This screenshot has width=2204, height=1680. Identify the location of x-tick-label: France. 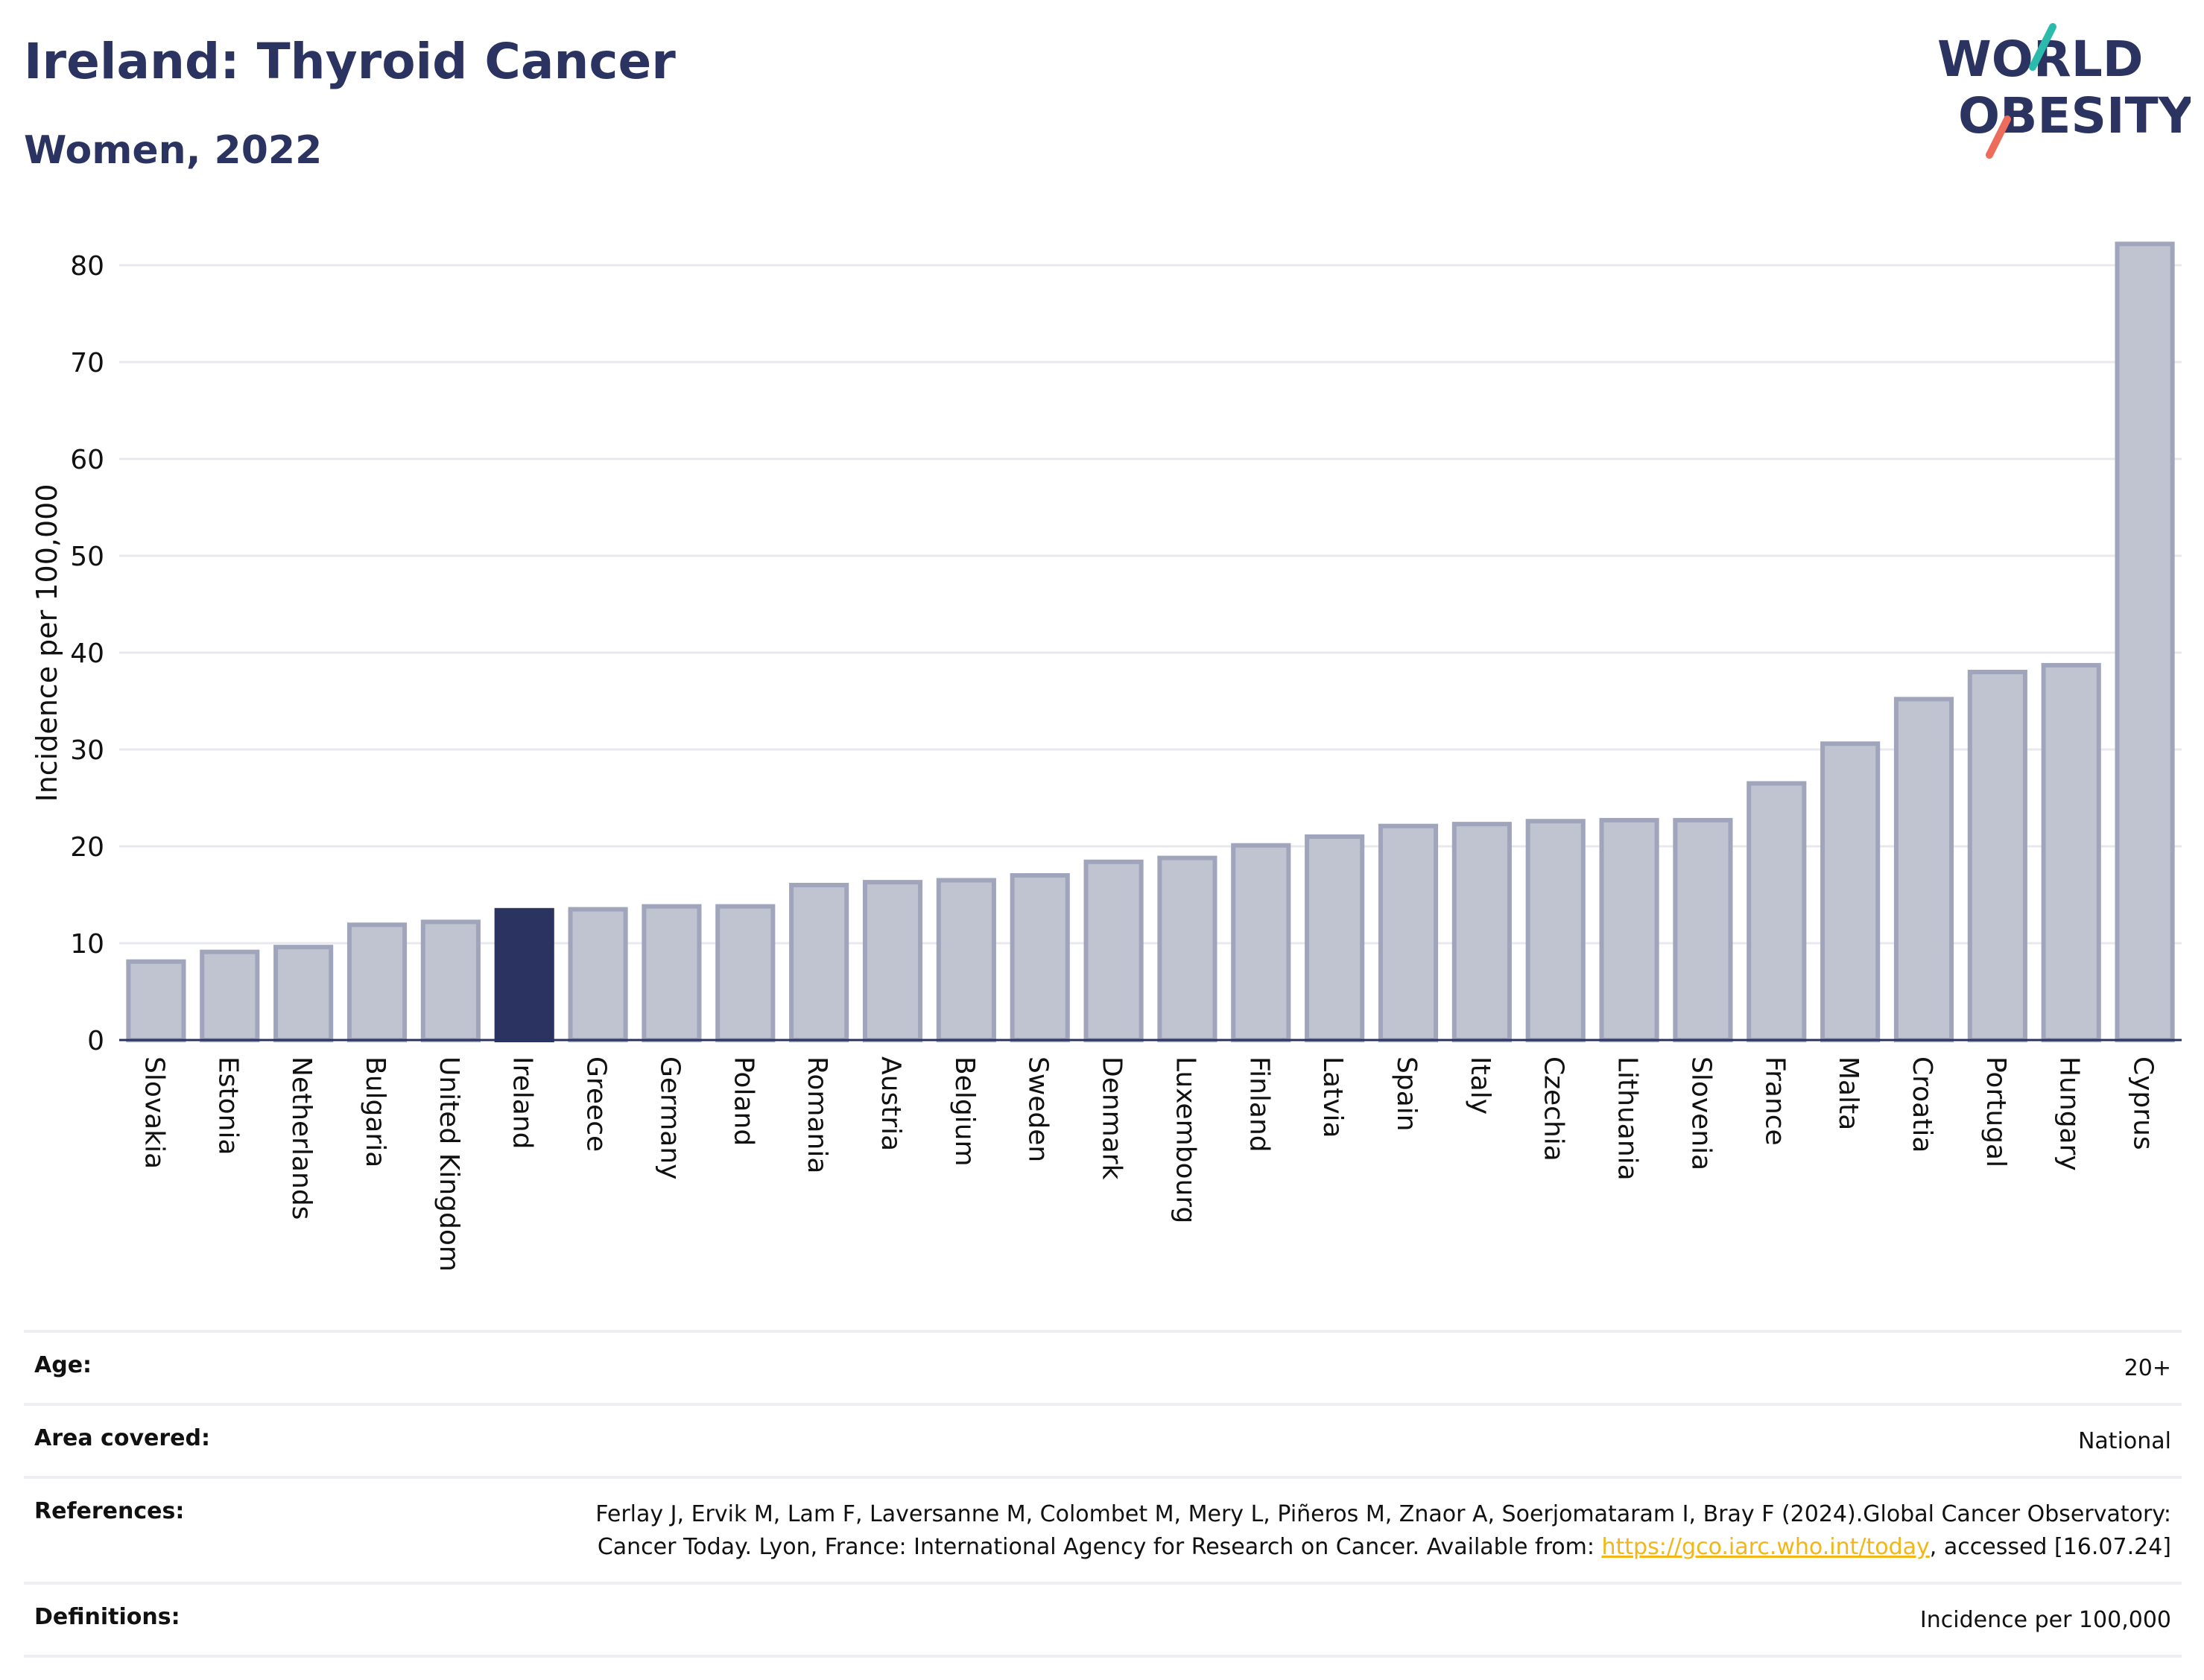
(1774, 1101).